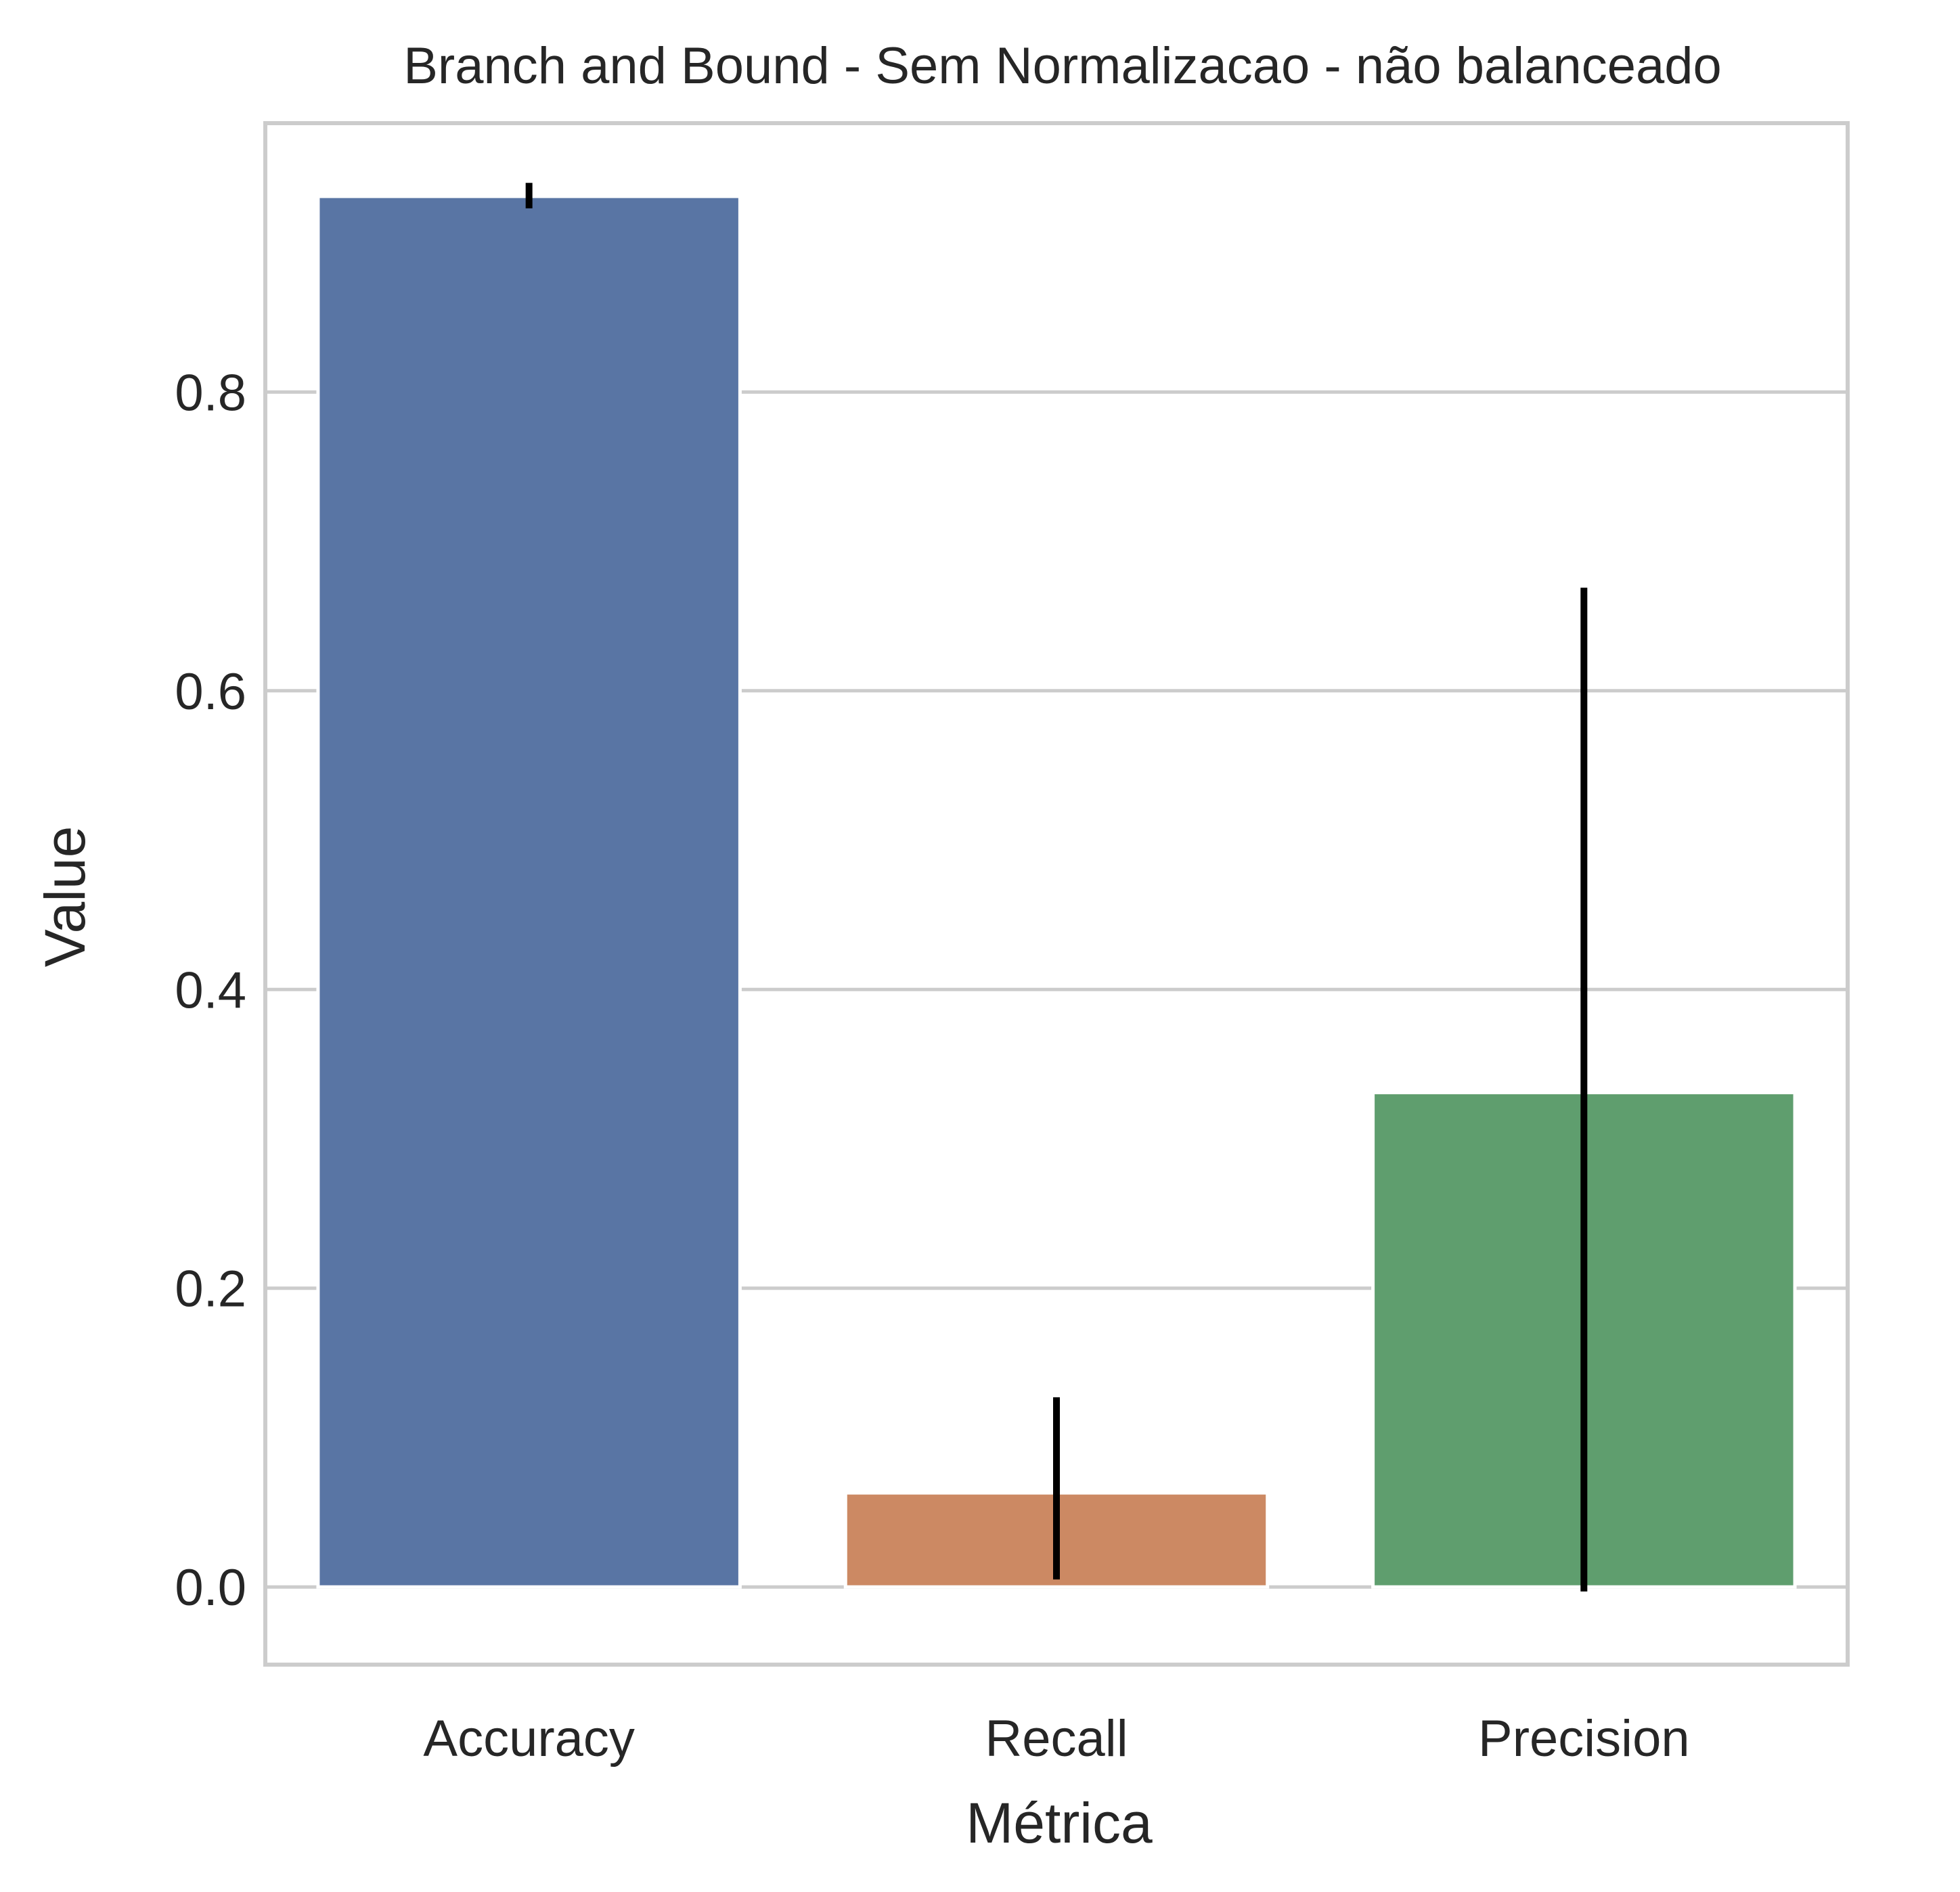 The image size is (1960, 1892). I want to click on y-tick-label: 0.4, so click(210, 990).